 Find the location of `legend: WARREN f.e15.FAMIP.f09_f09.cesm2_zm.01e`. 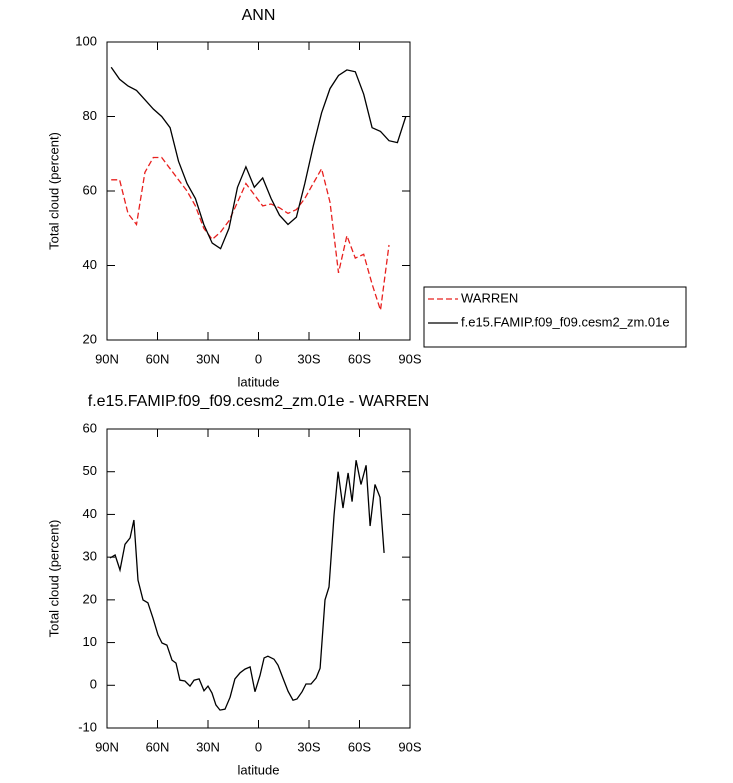

legend: WARREN f.e15.FAMIP.f09_f09.cesm2_zm.01e is located at coordinates (555, 317).